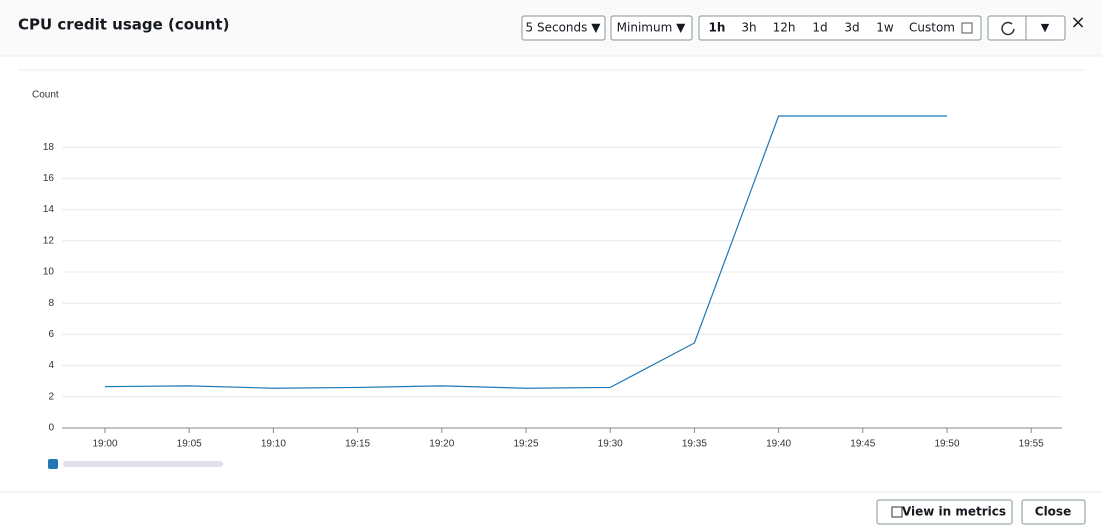  I want to click on y-tick-label: 6, so click(51, 334).